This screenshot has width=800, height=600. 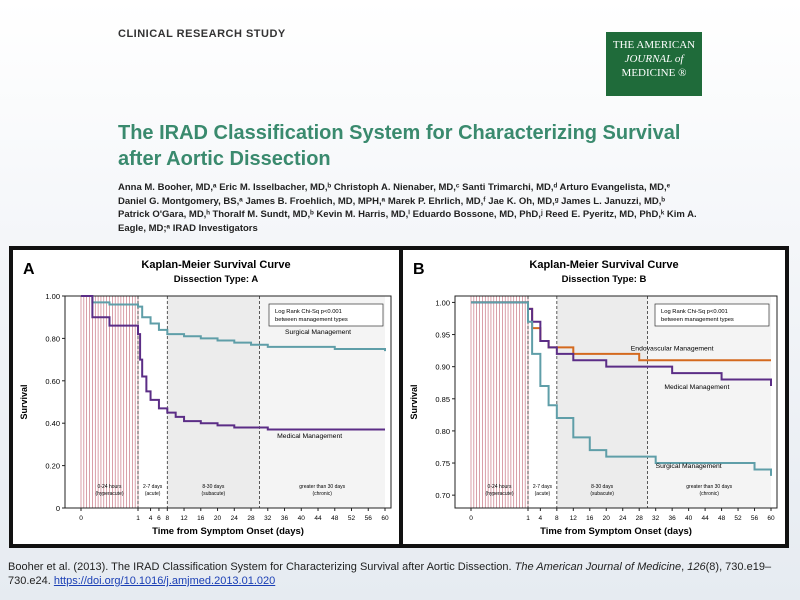 I want to click on y-tick-label: 1.00, so click(x=442, y=302).